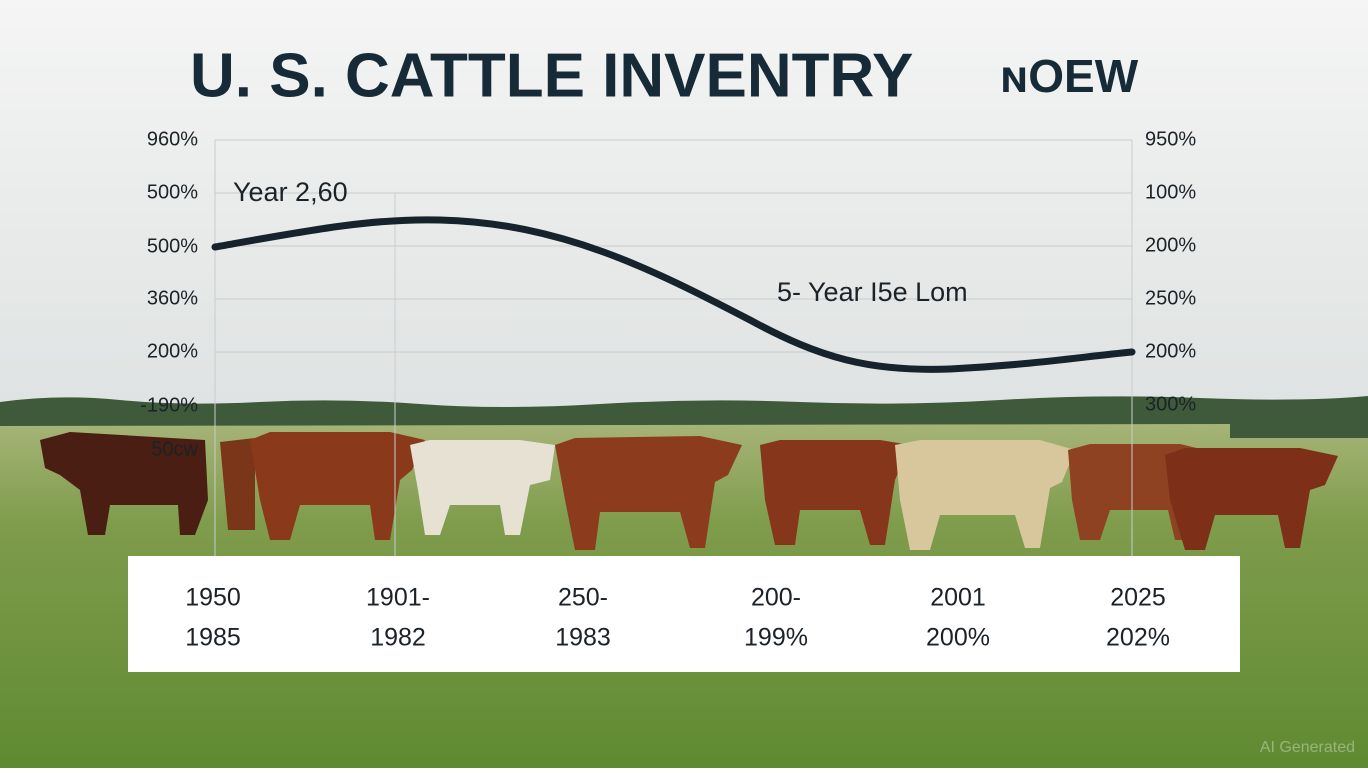 This screenshot has width=1368, height=773. What do you see at coordinates (1138, 598) in the screenshot?
I see `x-label: 2025` at bounding box center [1138, 598].